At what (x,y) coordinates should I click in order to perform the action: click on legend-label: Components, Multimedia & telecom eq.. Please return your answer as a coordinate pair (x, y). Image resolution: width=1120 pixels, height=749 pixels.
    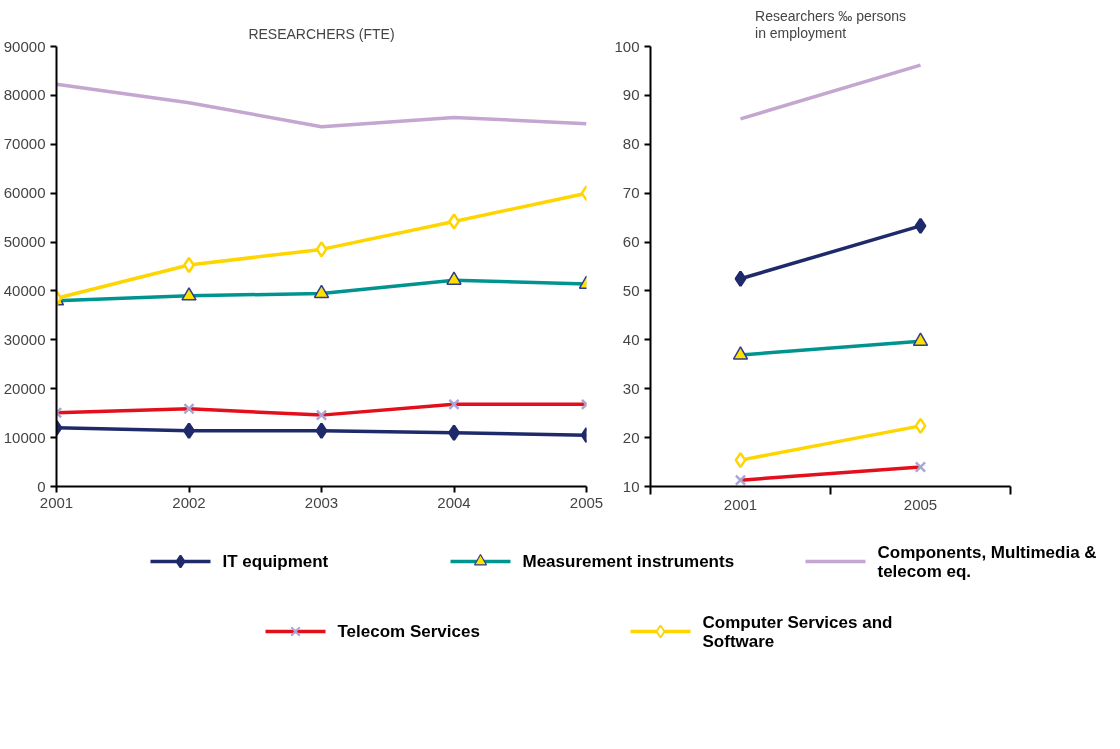
    Looking at the image, I should click on (987, 561).